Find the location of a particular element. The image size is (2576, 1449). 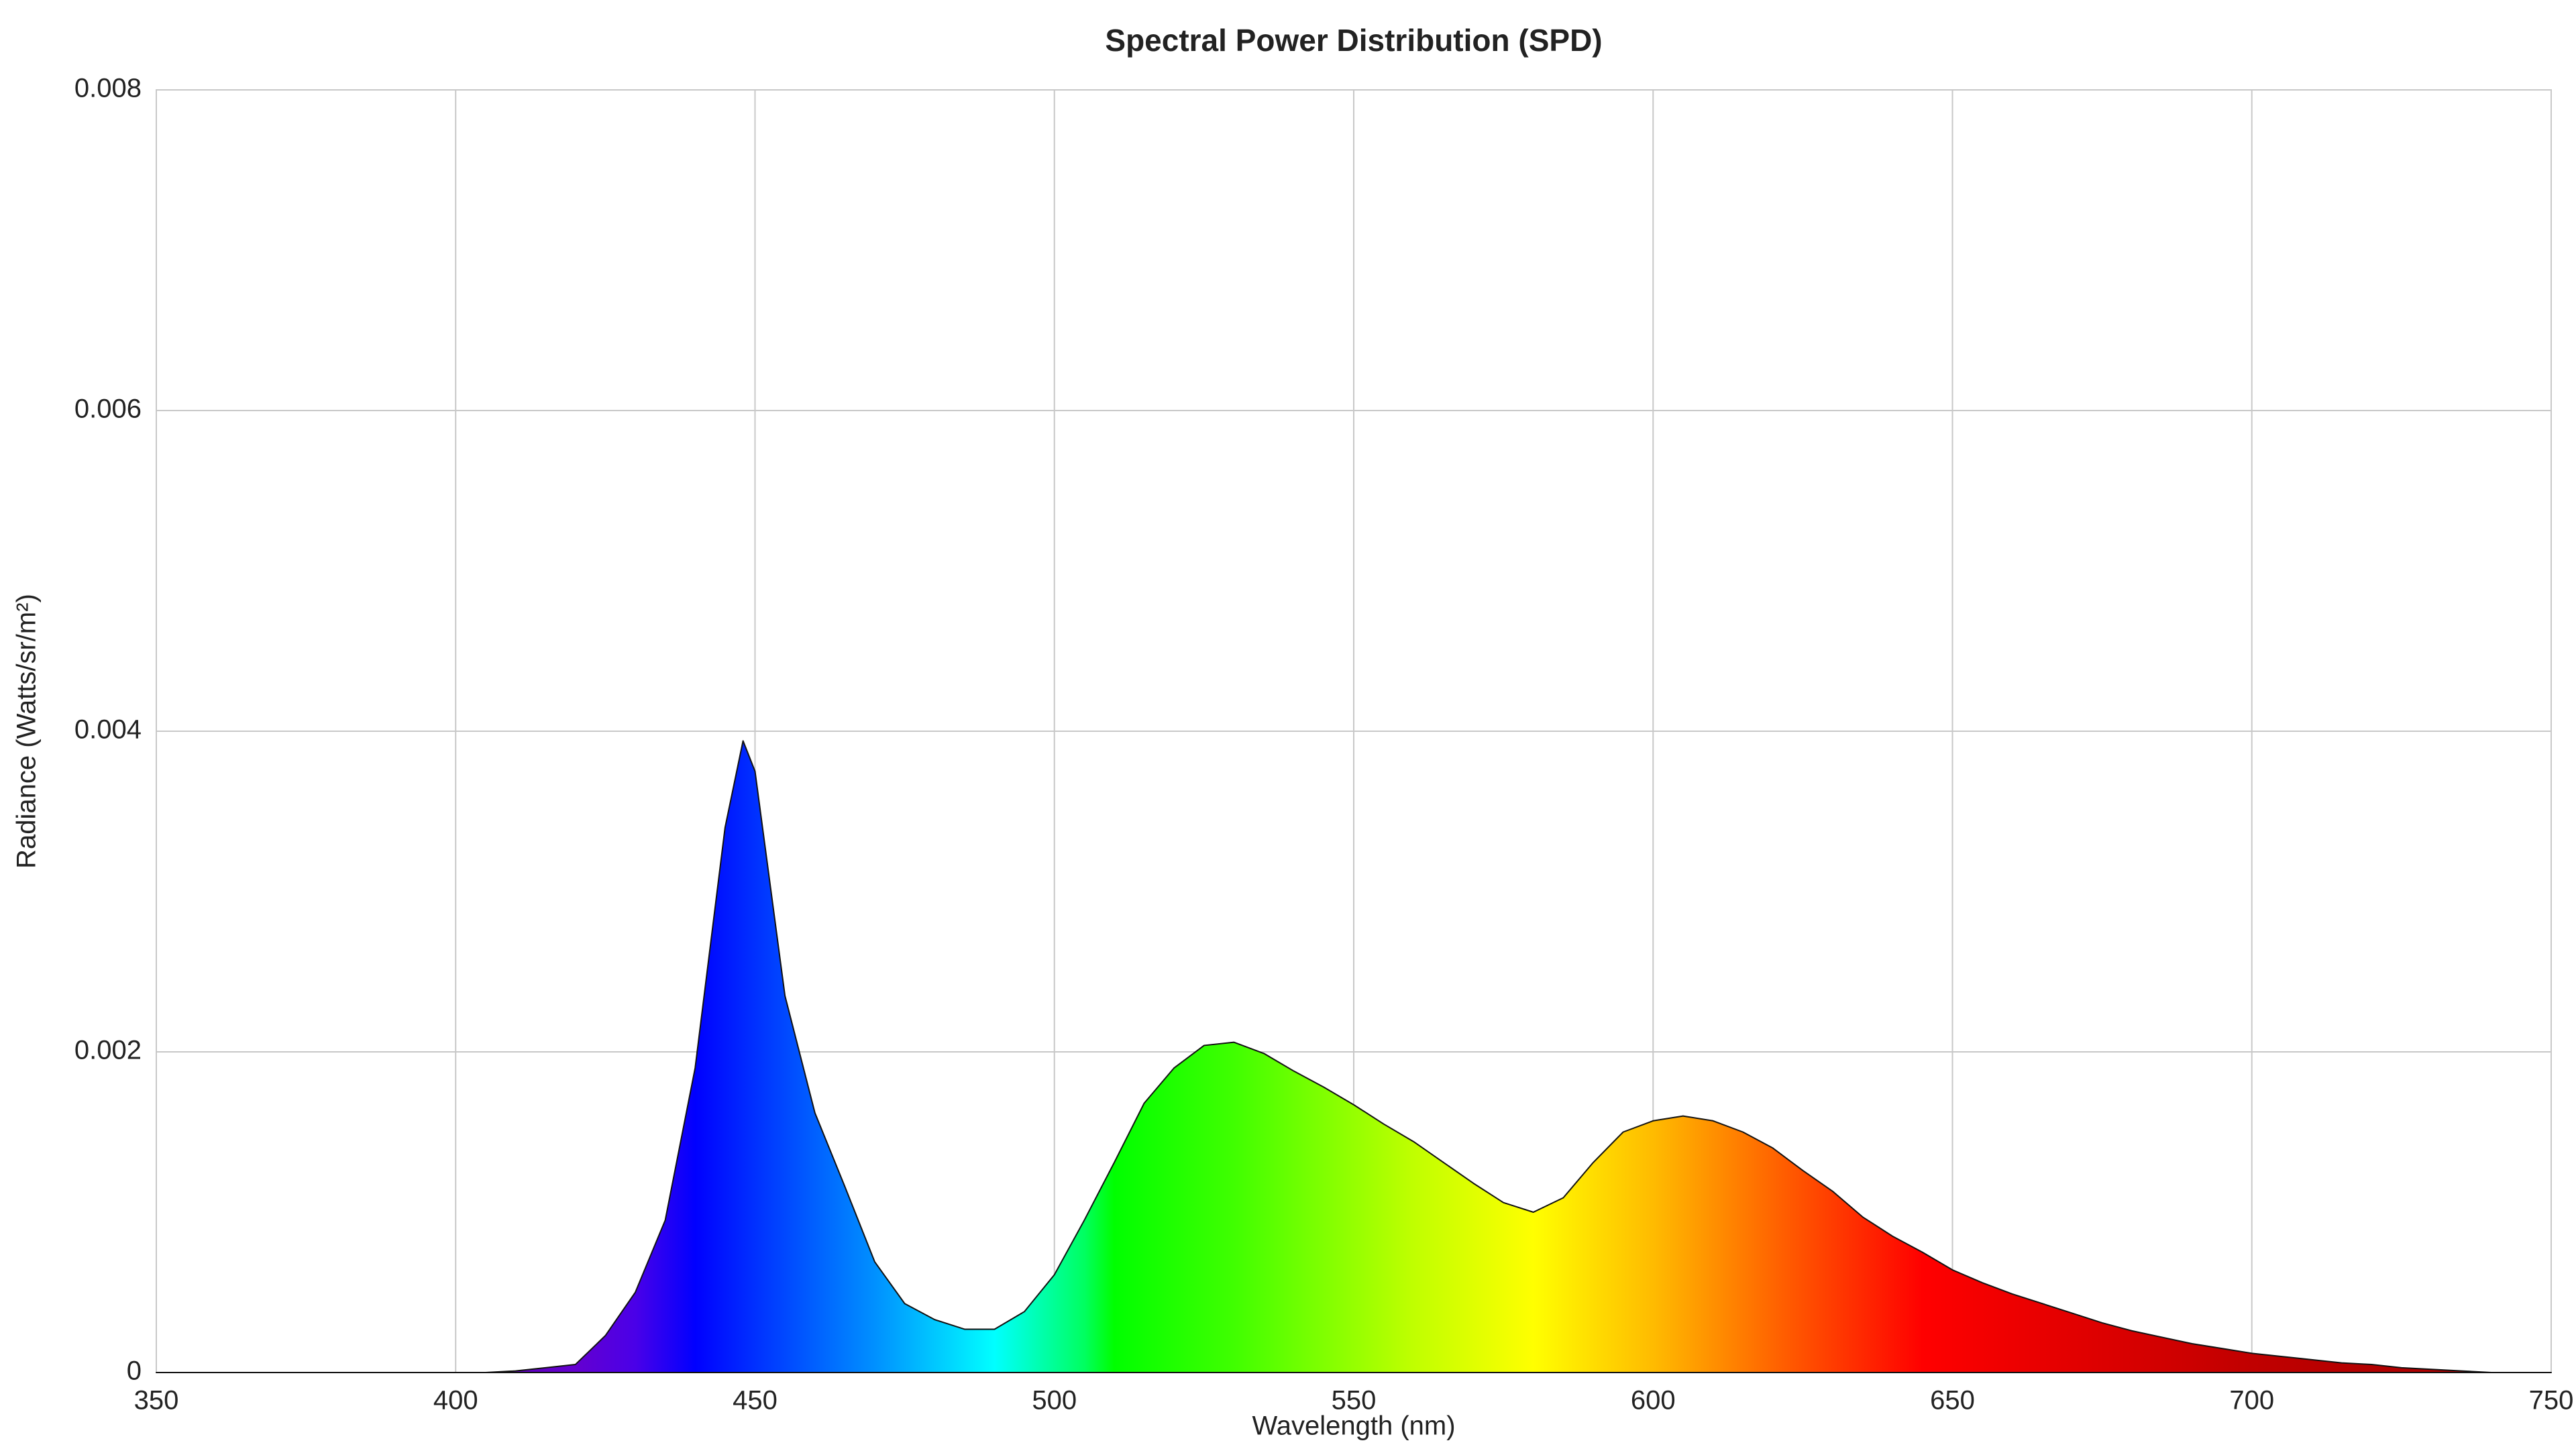

x-tick-label: 600 is located at coordinates (1653, 1400).